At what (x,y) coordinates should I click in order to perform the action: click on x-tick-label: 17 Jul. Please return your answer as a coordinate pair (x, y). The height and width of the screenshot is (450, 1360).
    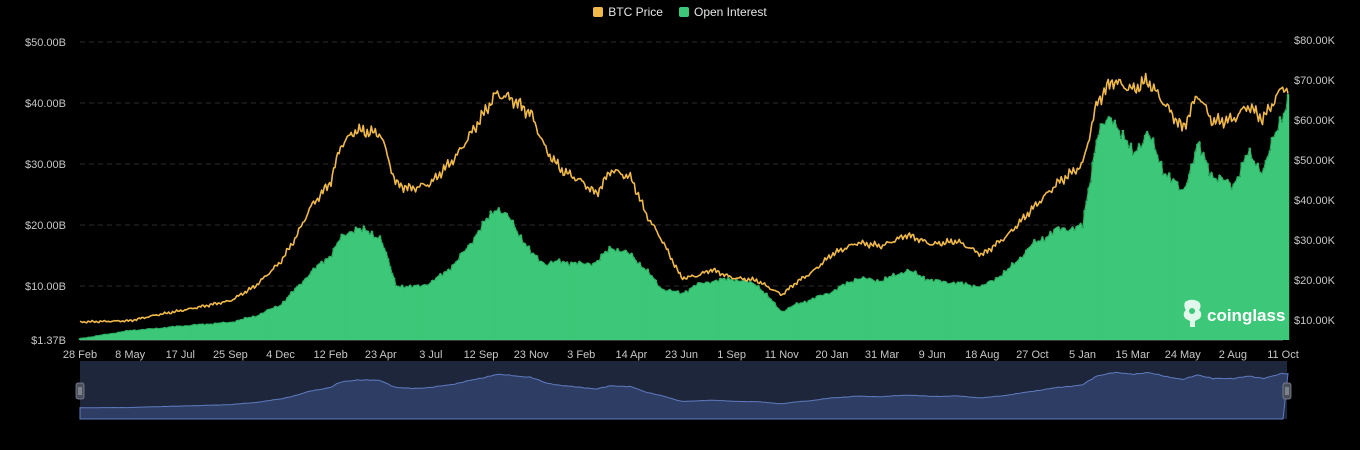
    Looking at the image, I should click on (180, 355).